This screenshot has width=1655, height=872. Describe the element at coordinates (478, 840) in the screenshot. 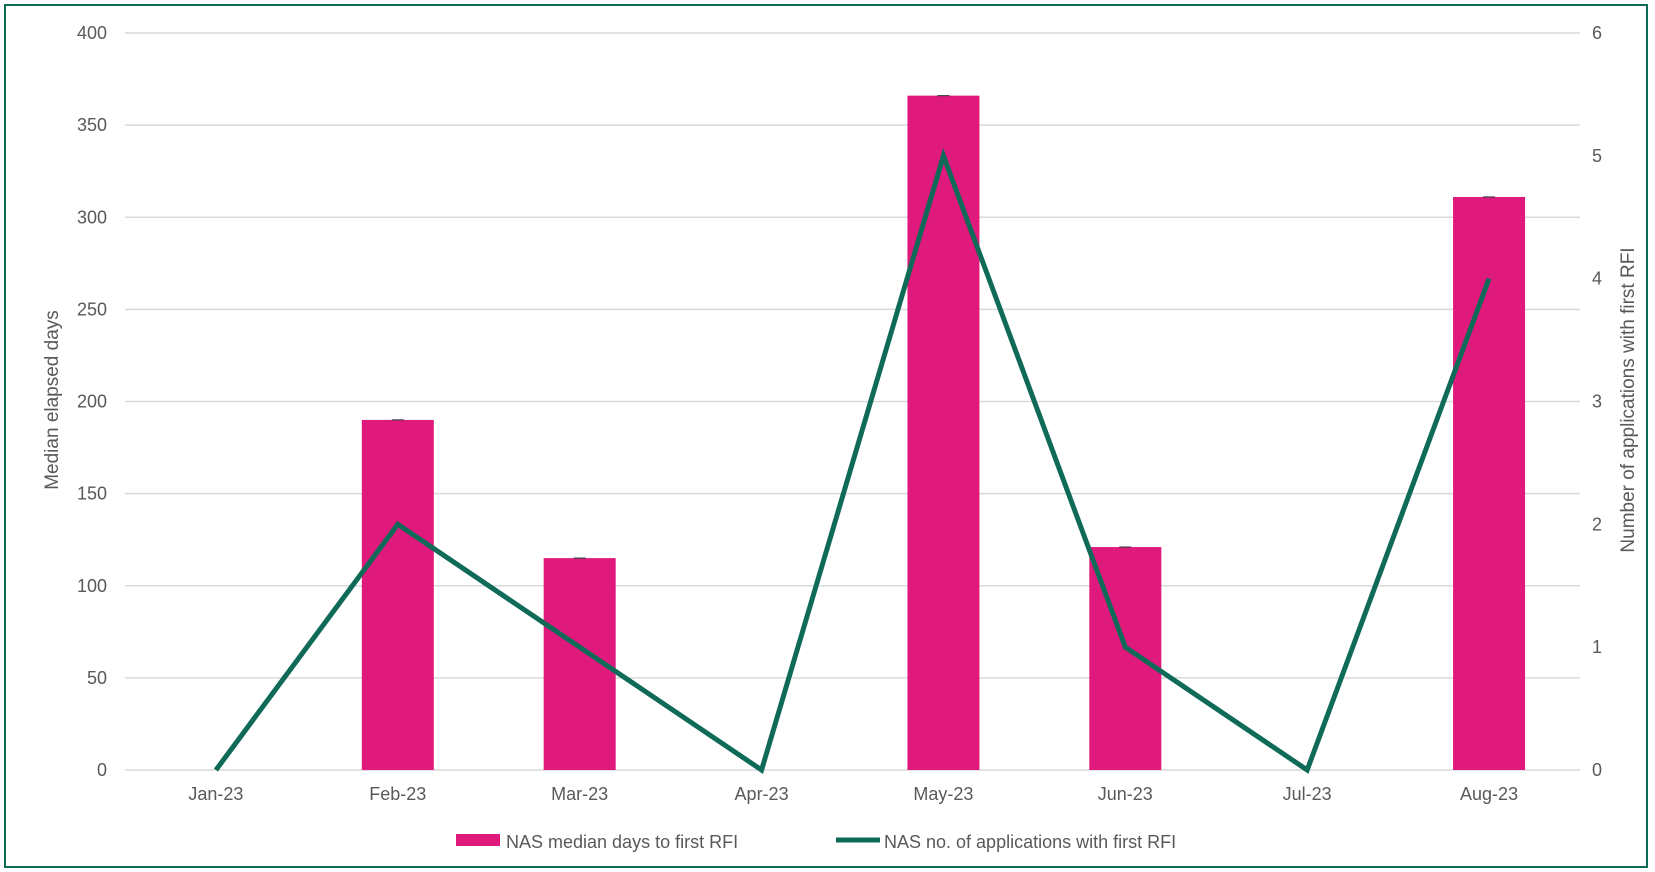

I see `legend-bar-swatch` at that location.